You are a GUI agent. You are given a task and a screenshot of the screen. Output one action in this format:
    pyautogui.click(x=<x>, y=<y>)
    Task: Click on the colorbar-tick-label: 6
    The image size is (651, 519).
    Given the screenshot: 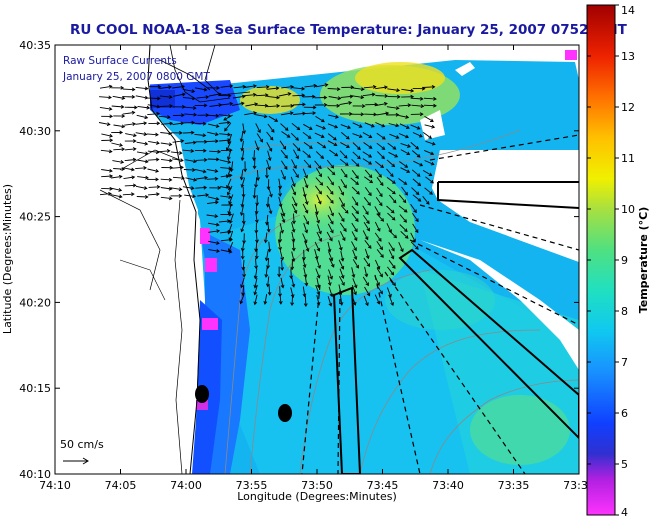 What is the action you would take?
    pyautogui.click(x=624, y=413)
    